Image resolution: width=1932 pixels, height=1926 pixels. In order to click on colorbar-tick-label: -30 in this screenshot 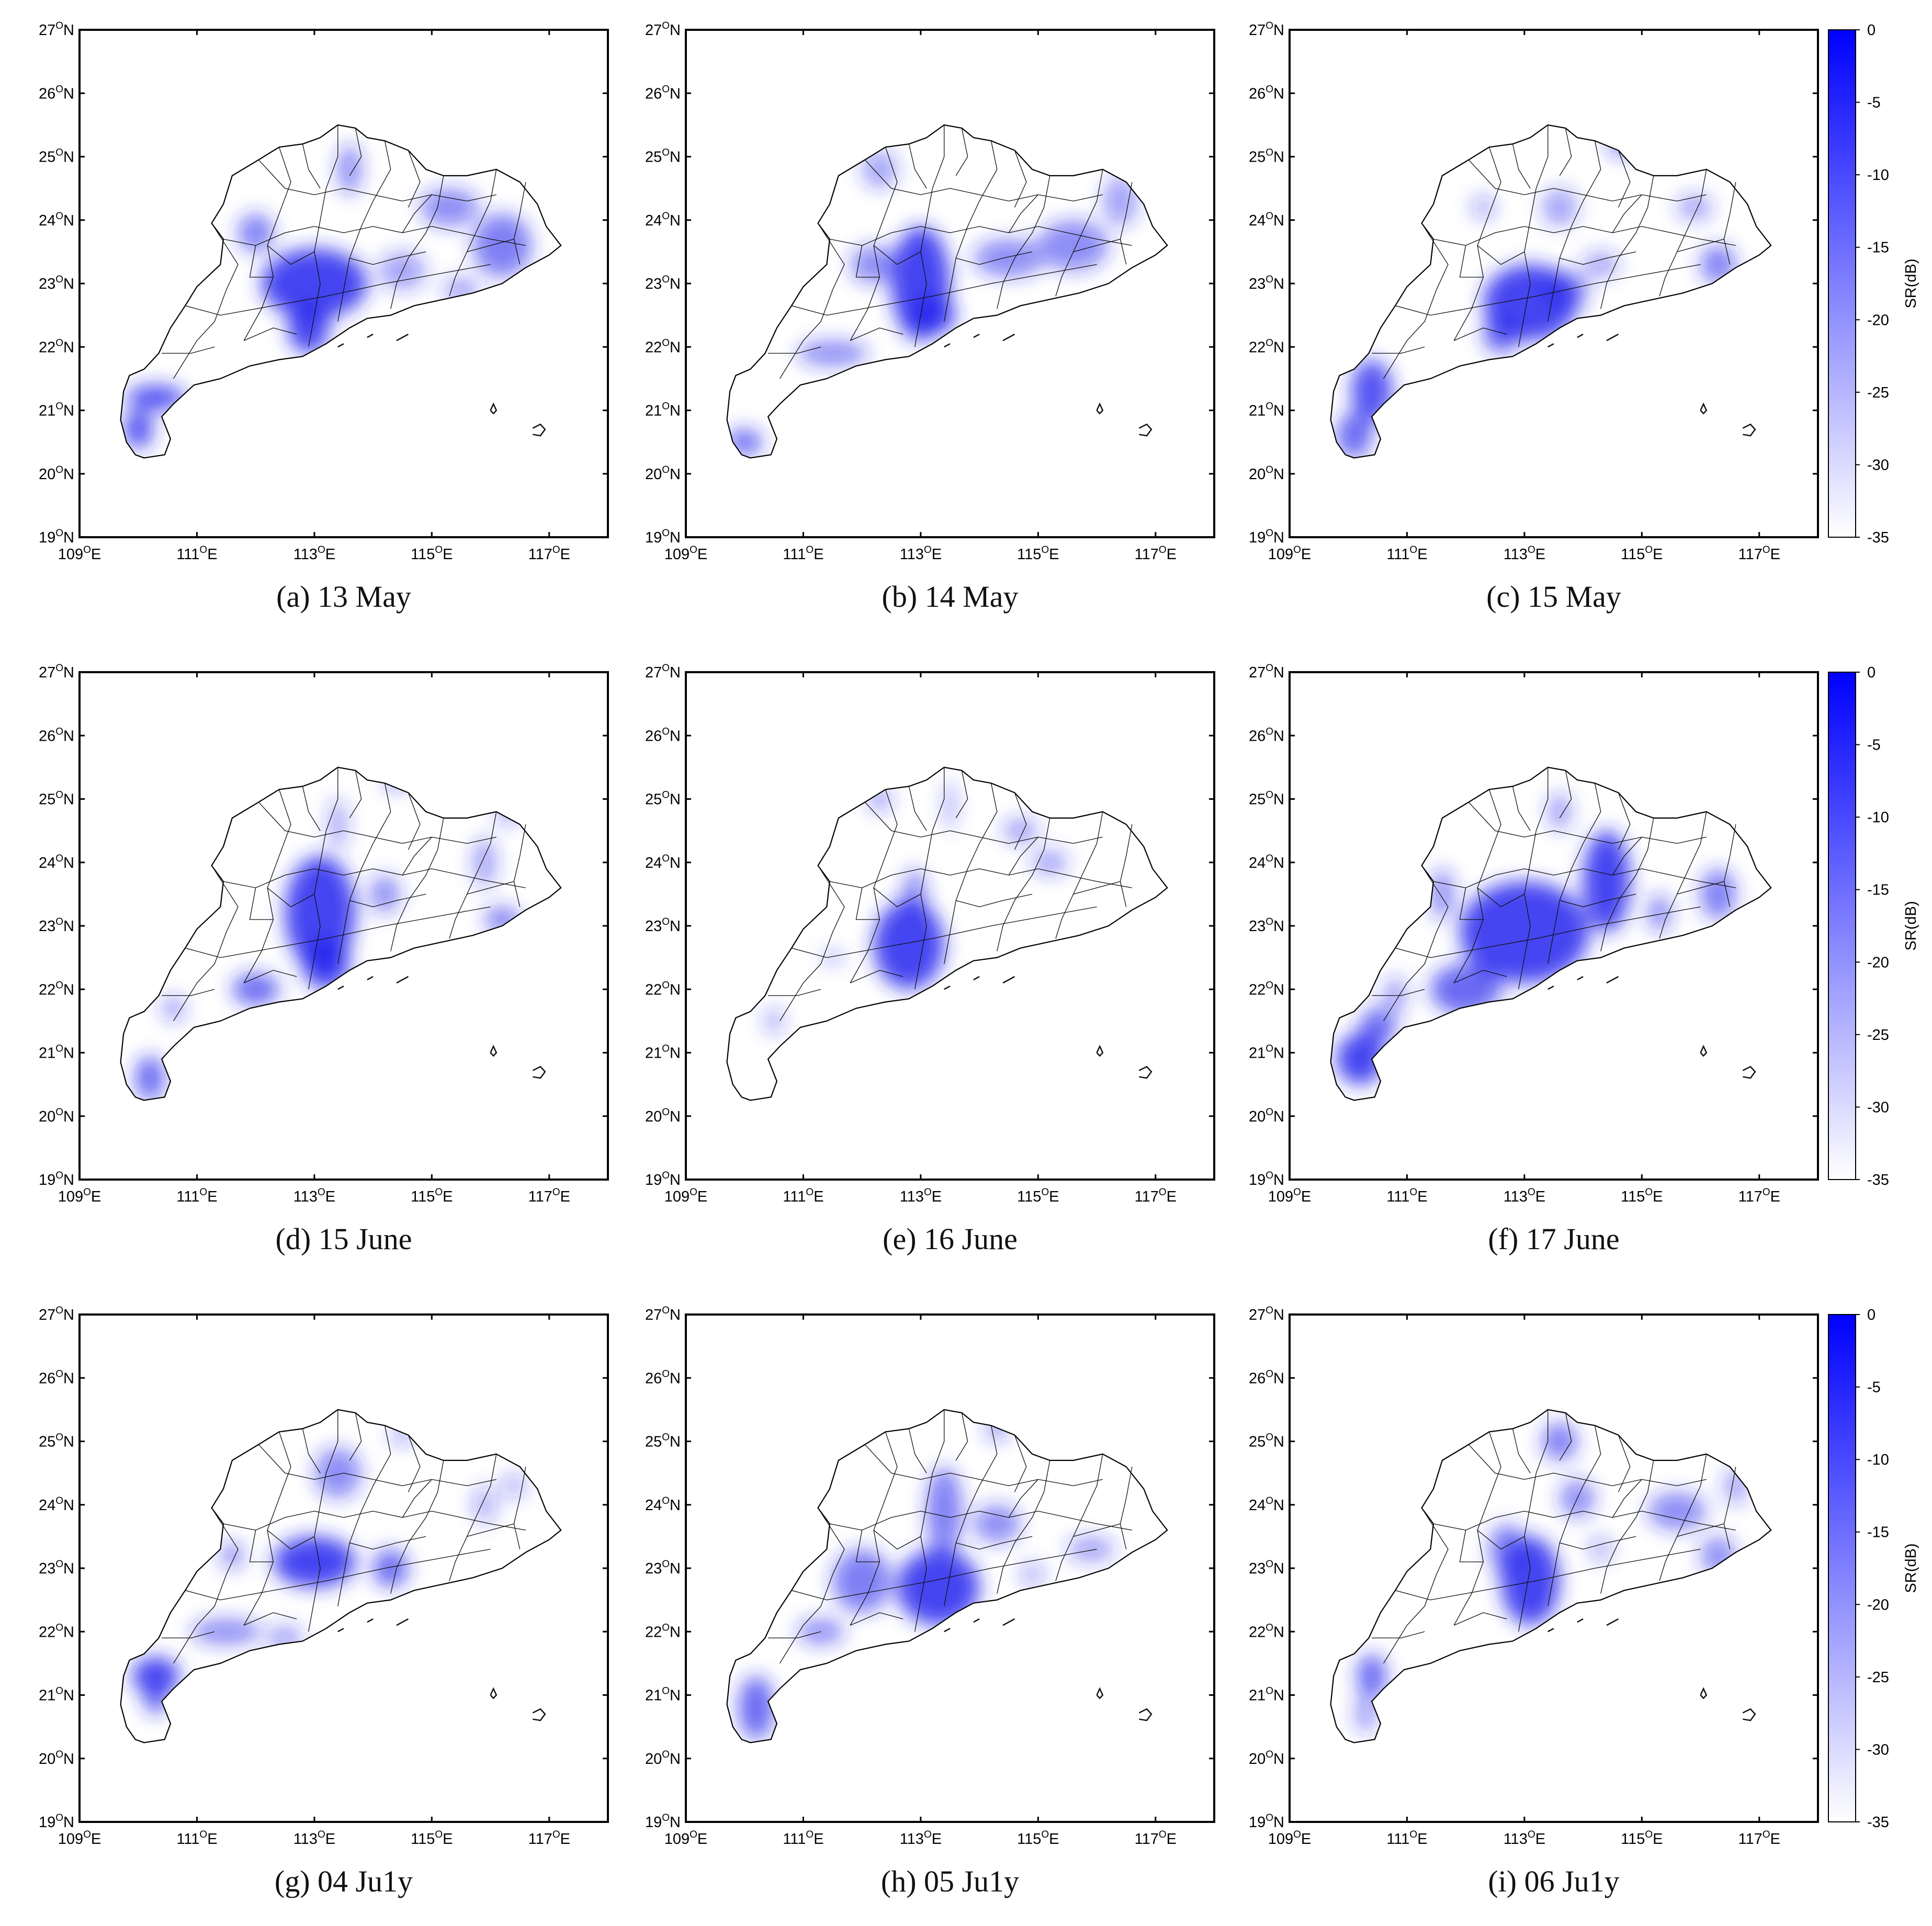, I will do `click(1878, 465)`.